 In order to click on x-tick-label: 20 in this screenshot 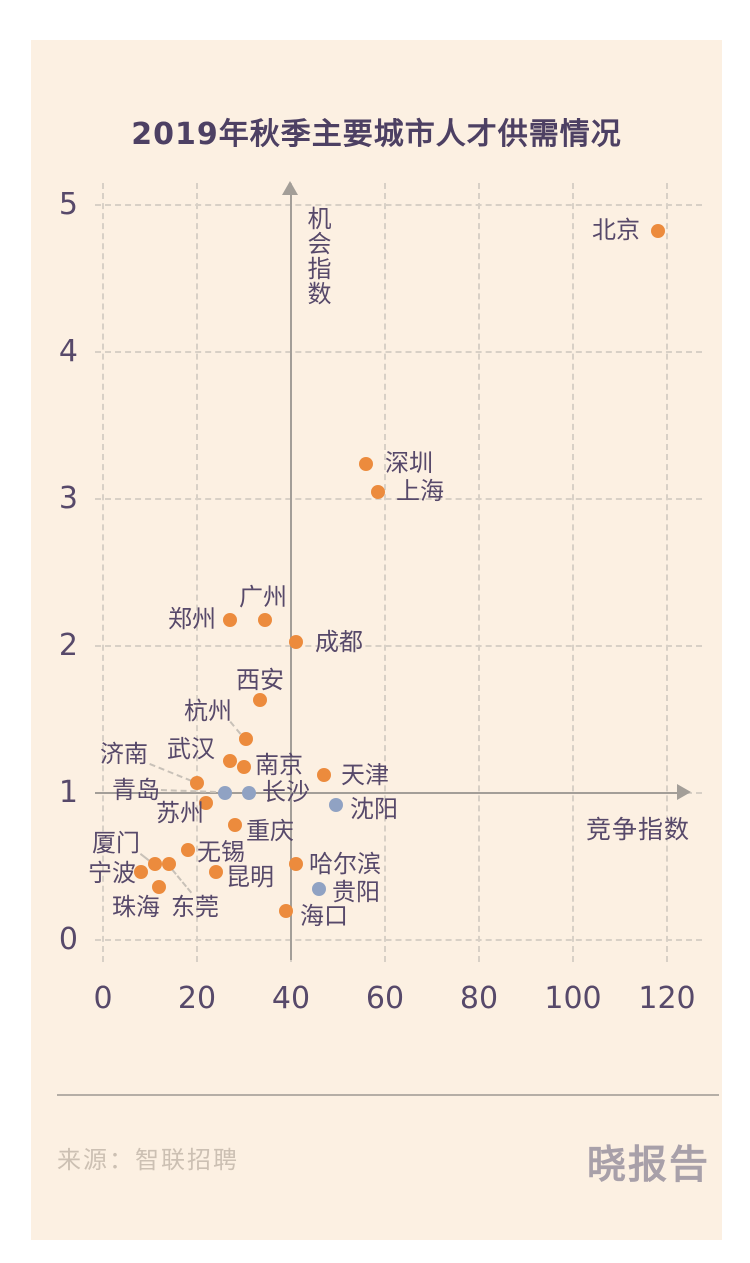, I will do `click(197, 998)`.